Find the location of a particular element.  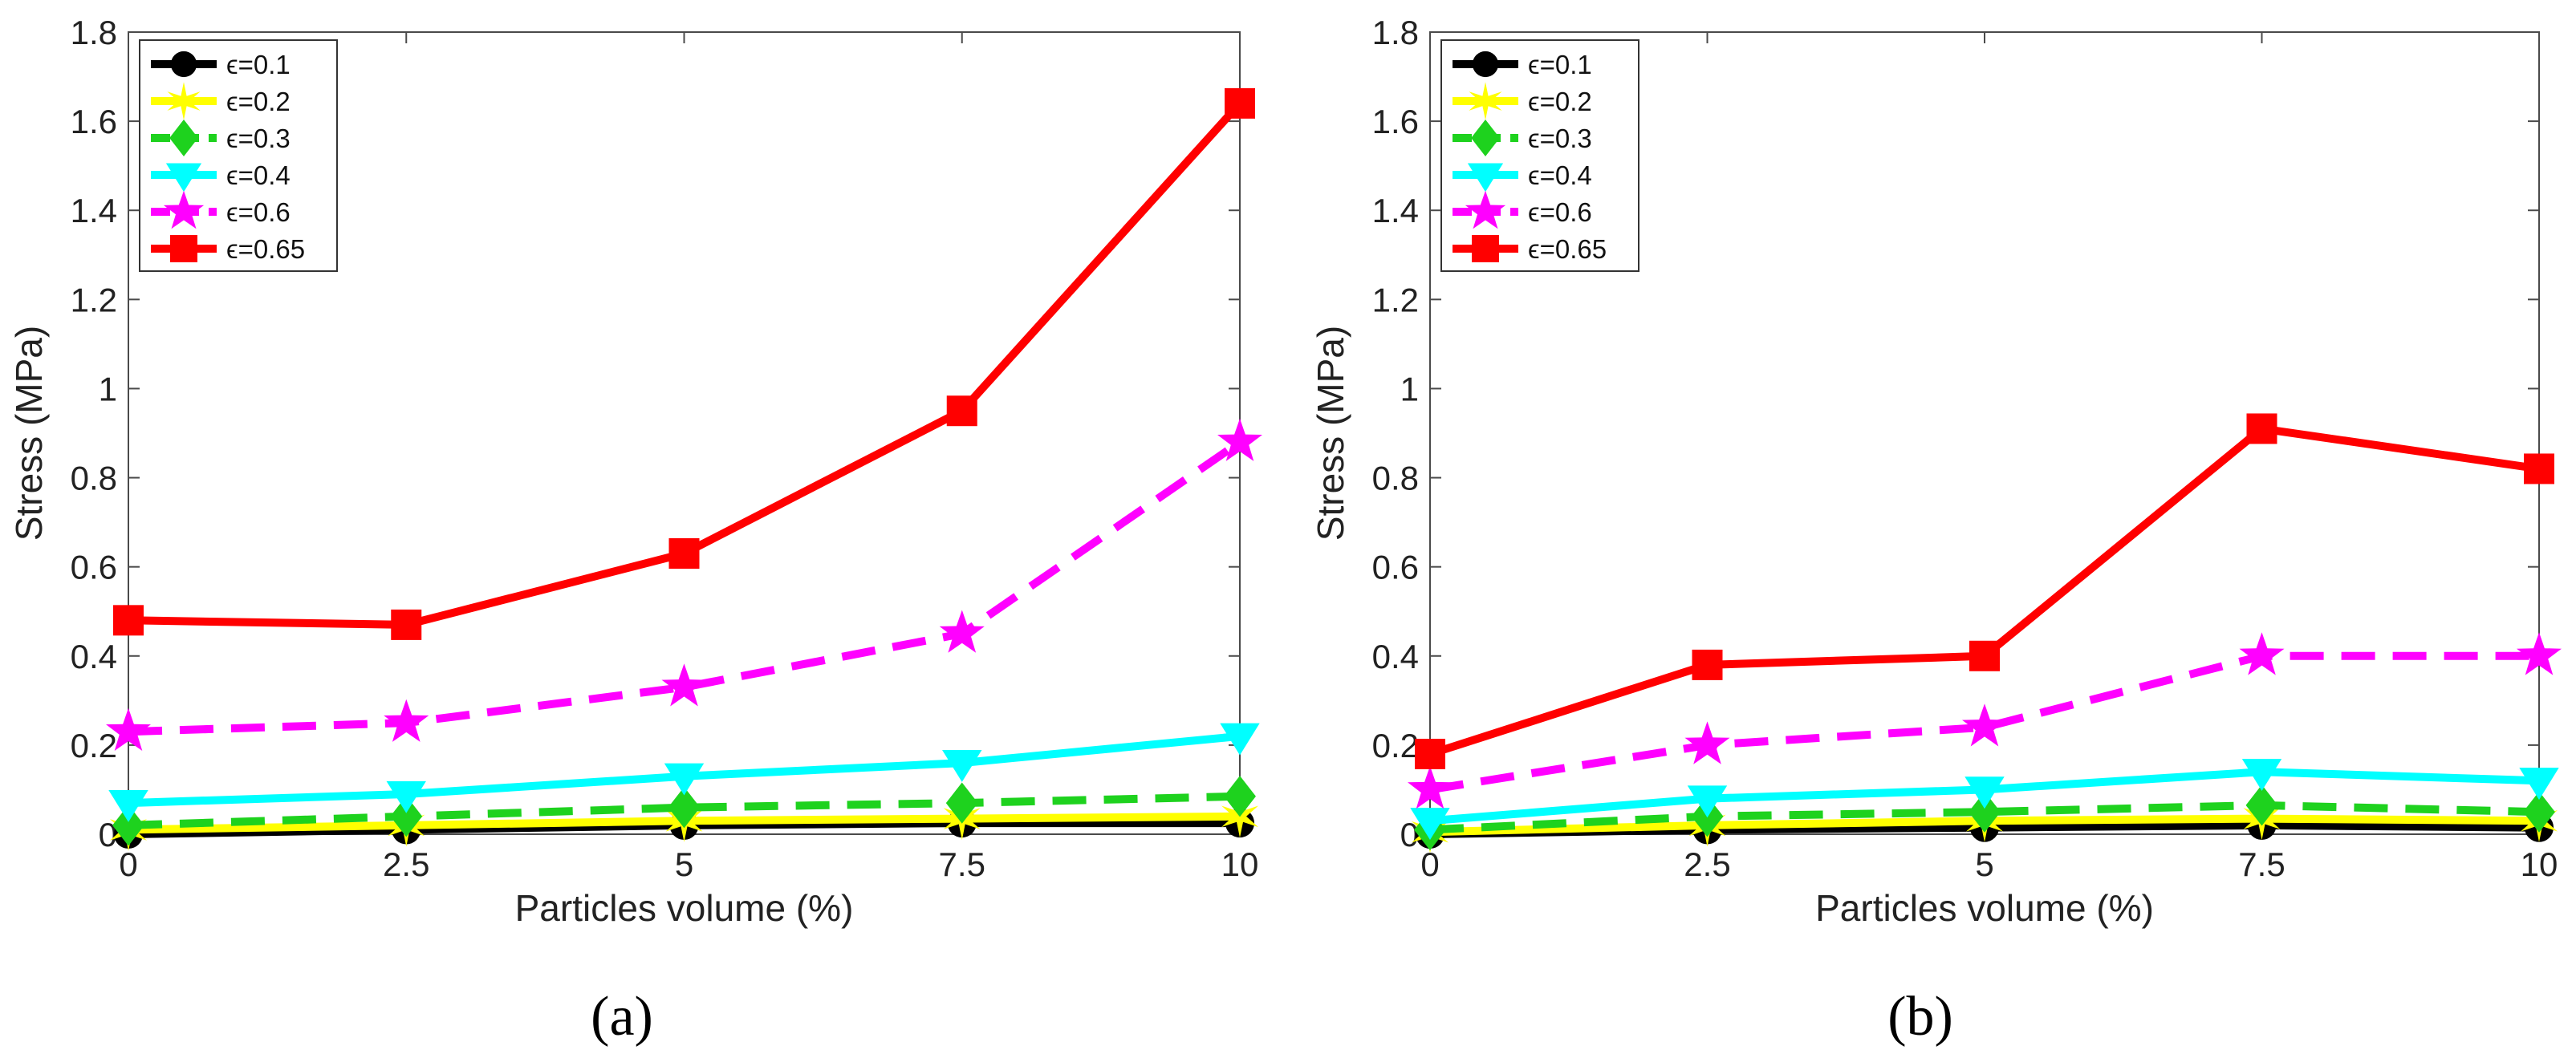

y-axis-label: Stress (MPa) is located at coordinates (29, 433).